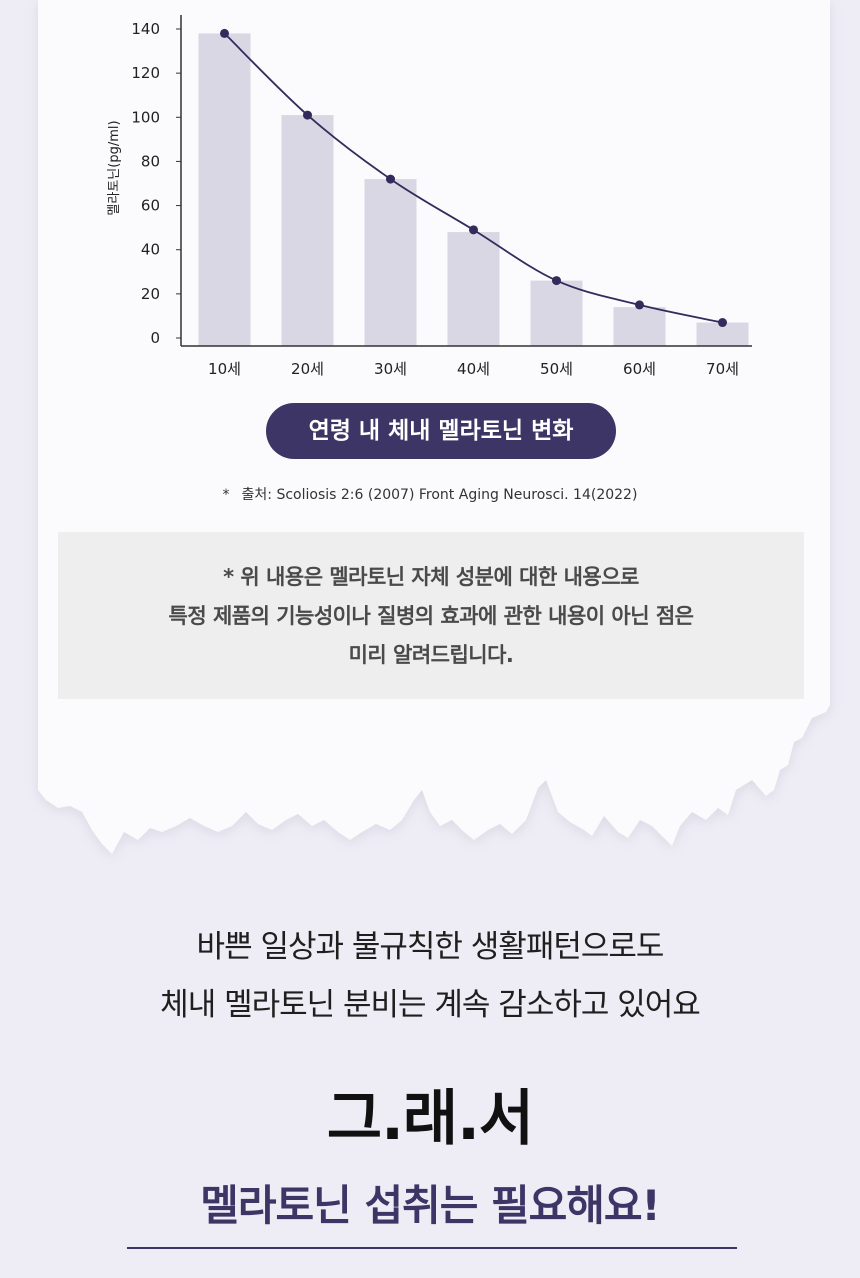 The width and height of the screenshot is (860, 1278). What do you see at coordinates (639, 369) in the screenshot?
I see `x-tick-label: 60세` at bounding box center [639, 369].